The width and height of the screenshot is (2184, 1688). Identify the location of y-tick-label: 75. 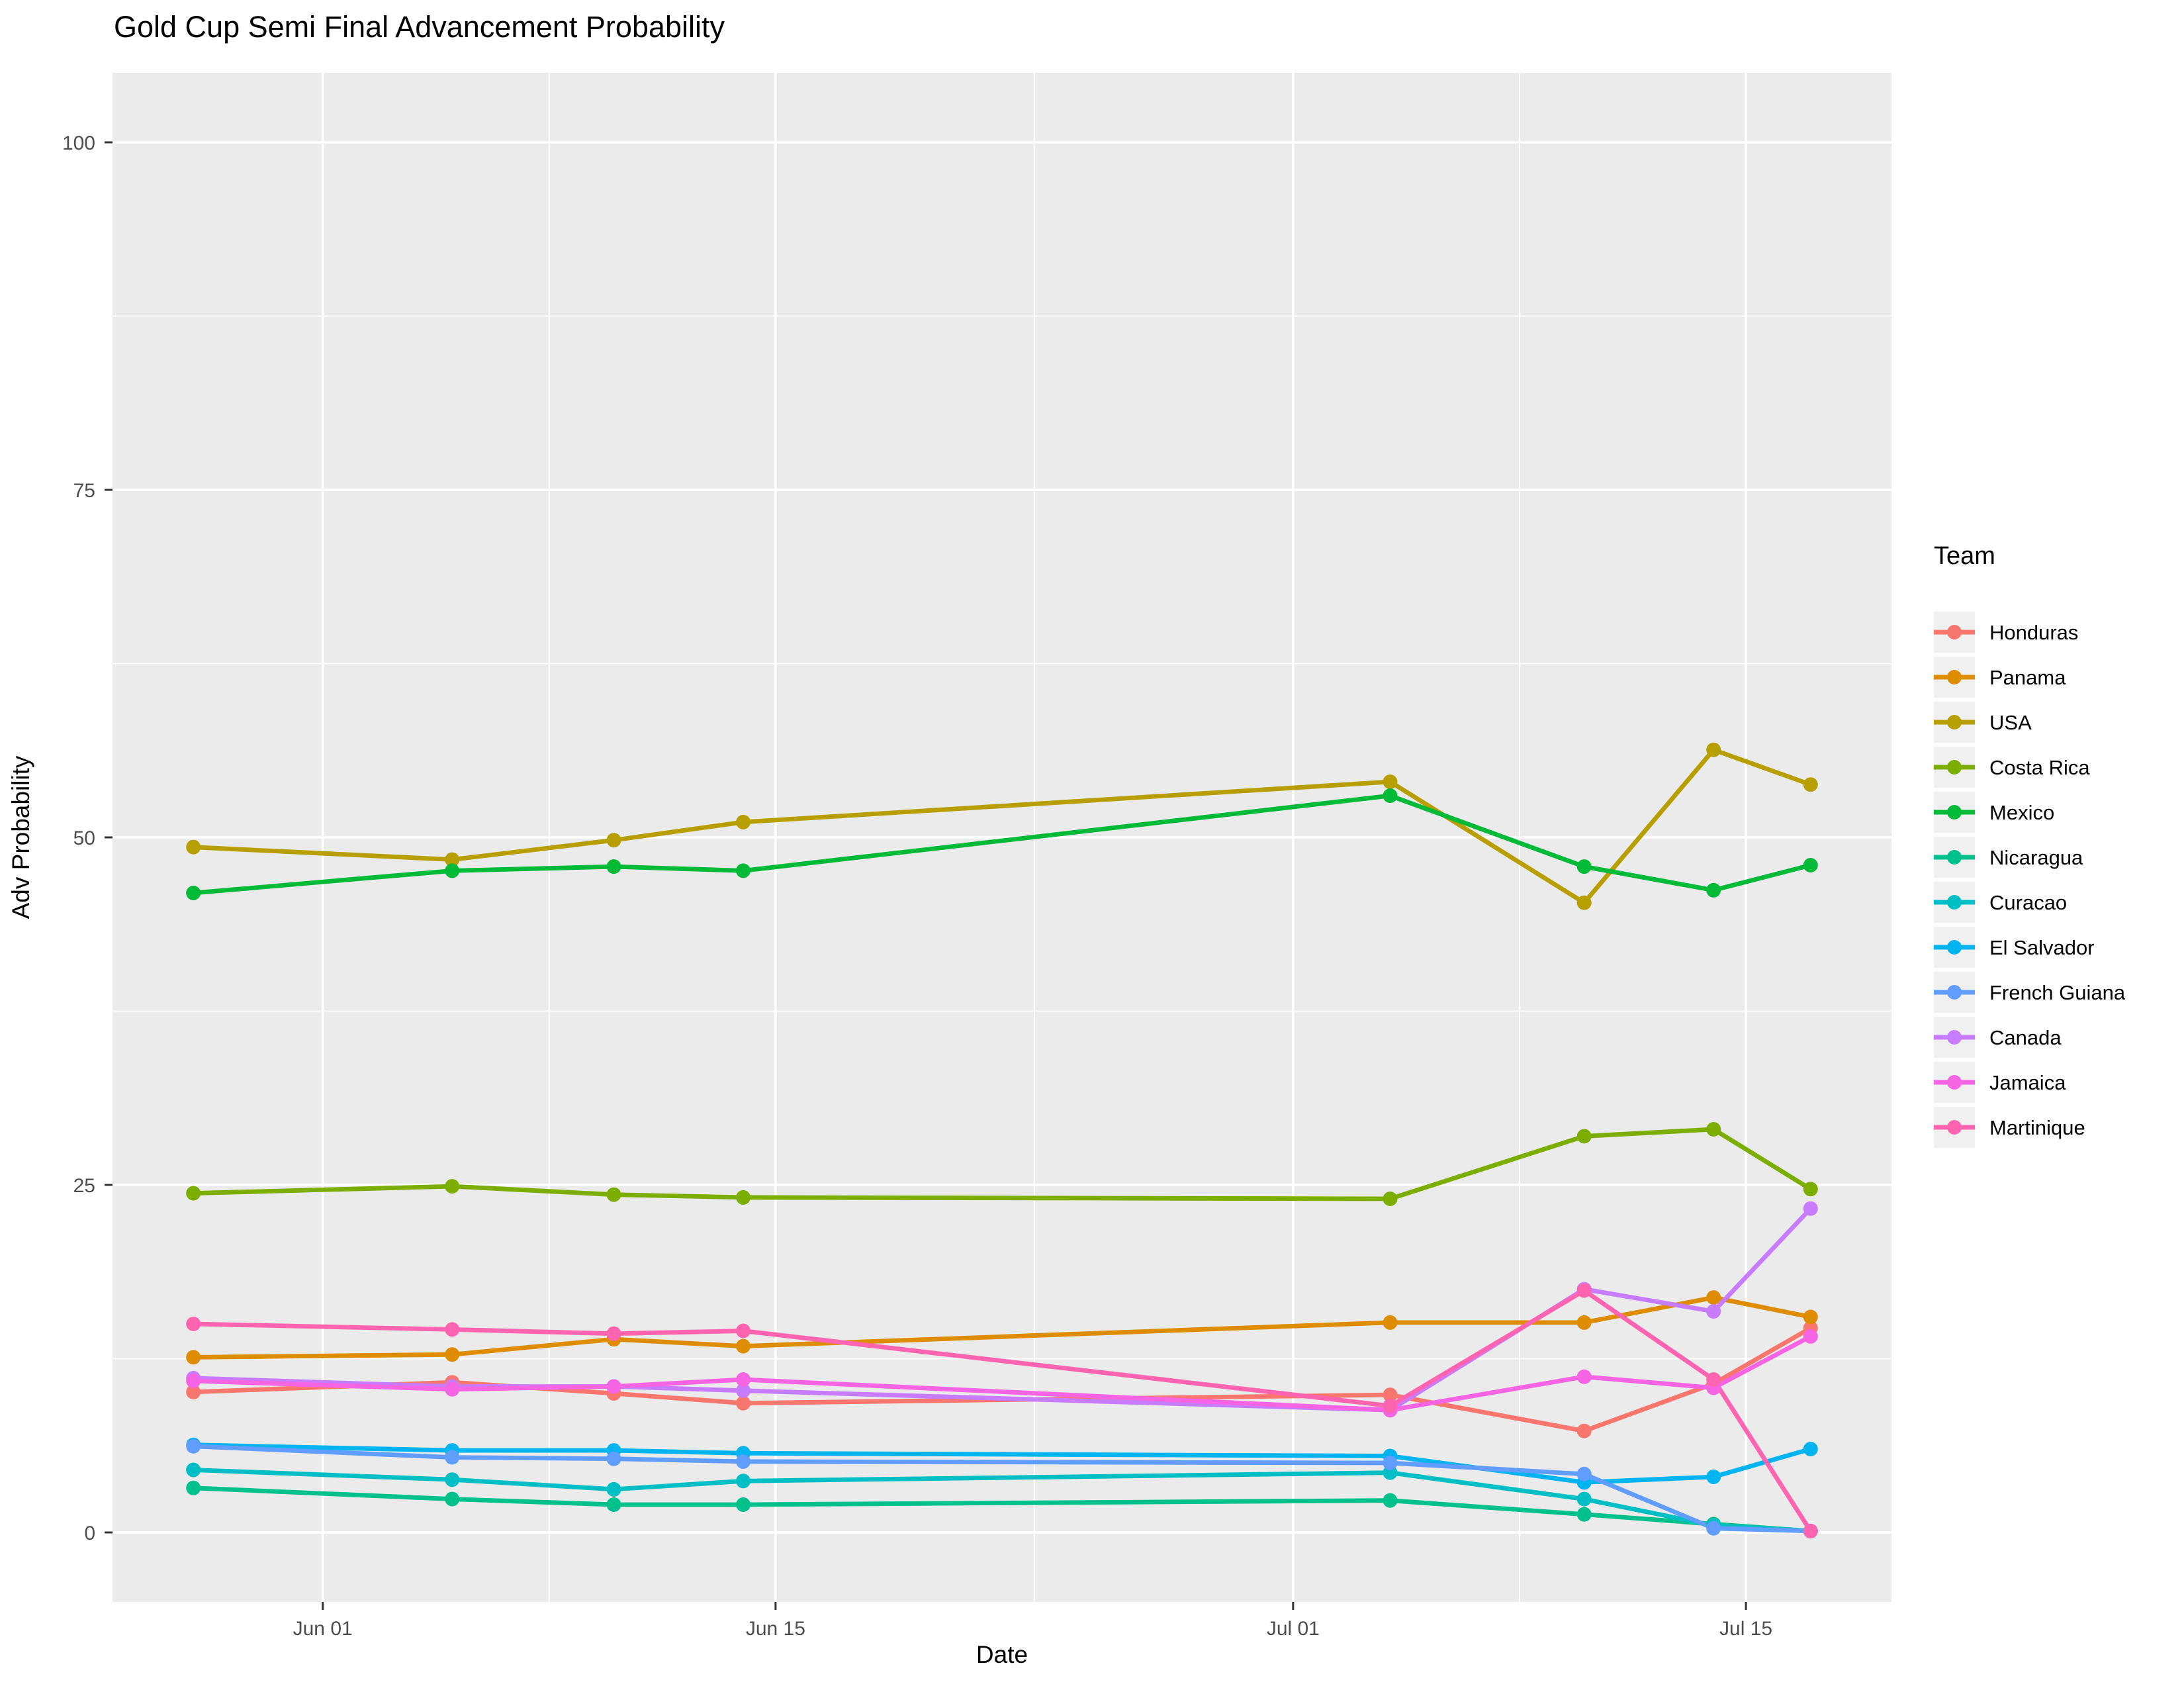
(84, 491).